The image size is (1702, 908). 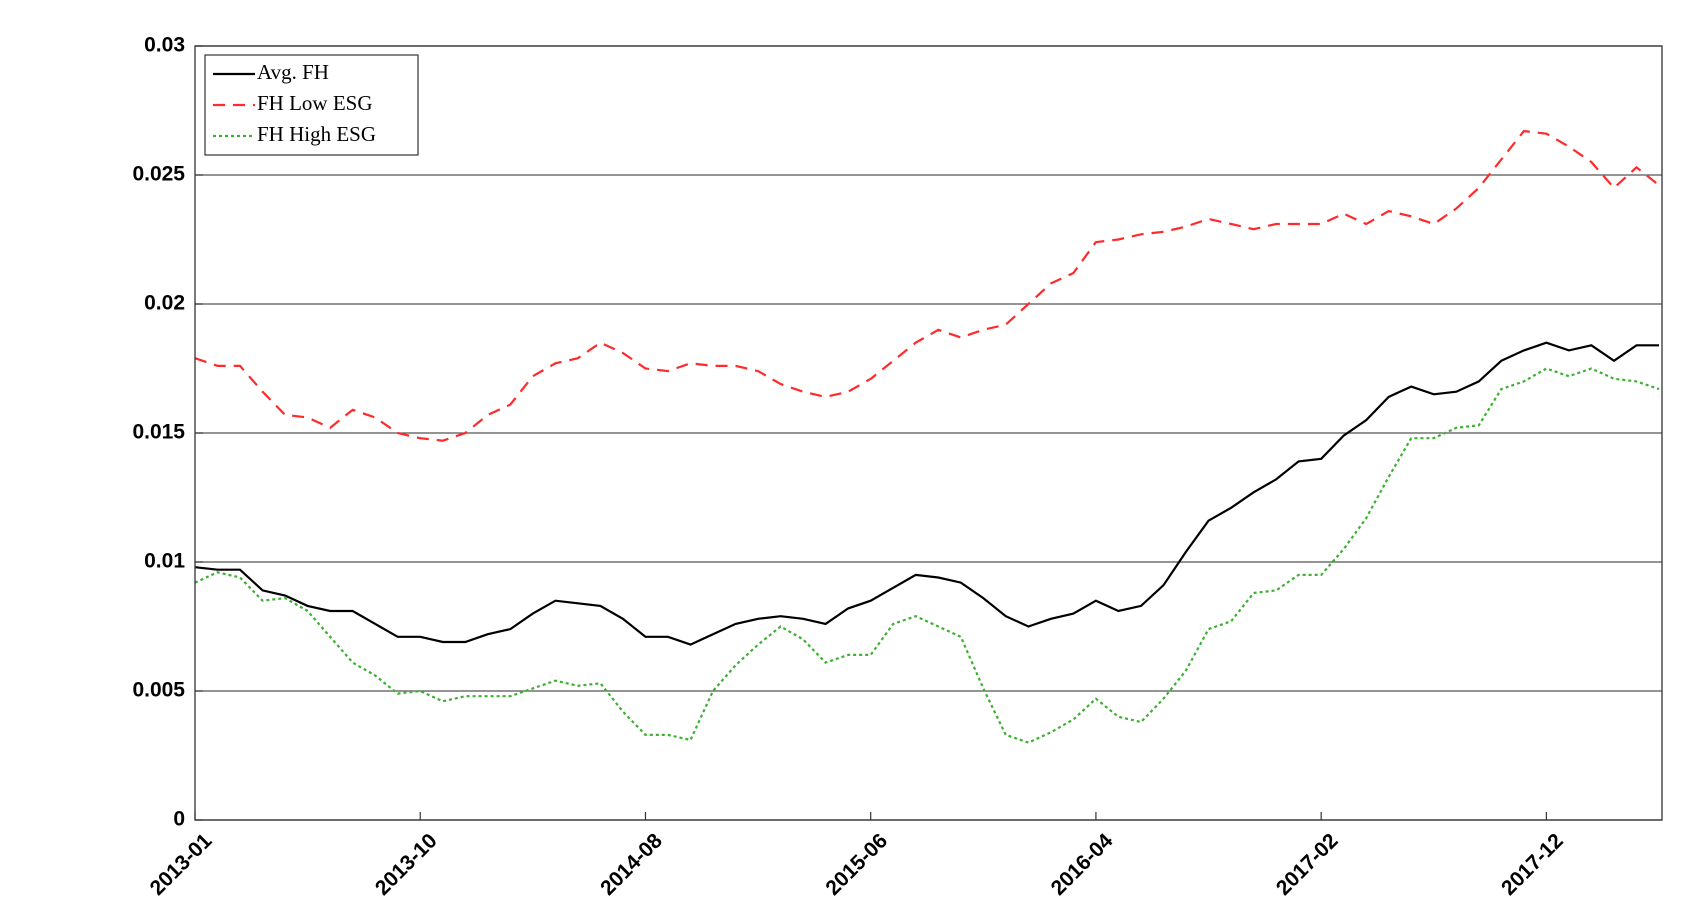 I want to click on x-tick-label: 2013-01, so click(x=181, y=864).